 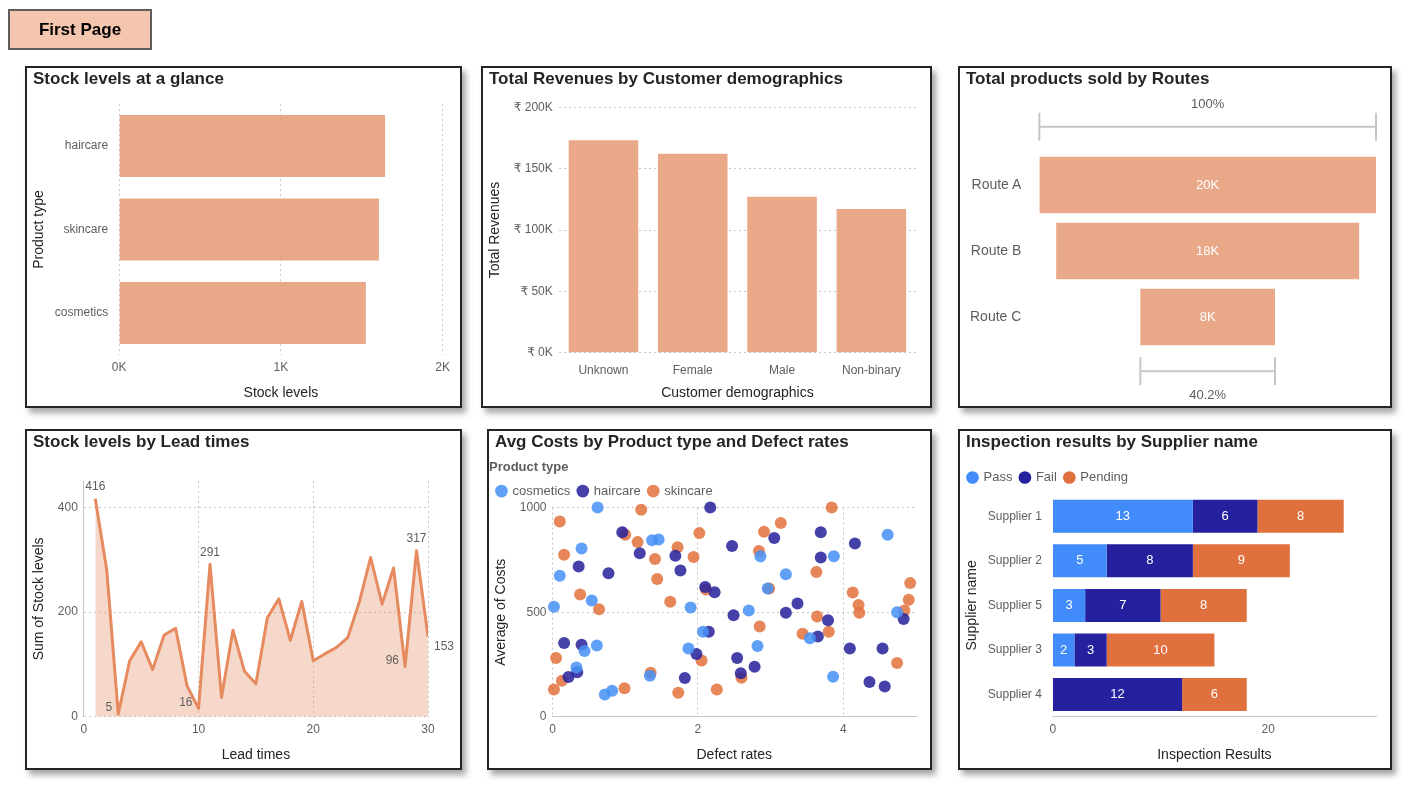 What do you see at coordinates (1112, 442) in the screenshot?
I see `chart-title: Inspection results by Supplier name` at bounding box center [1112, 442].